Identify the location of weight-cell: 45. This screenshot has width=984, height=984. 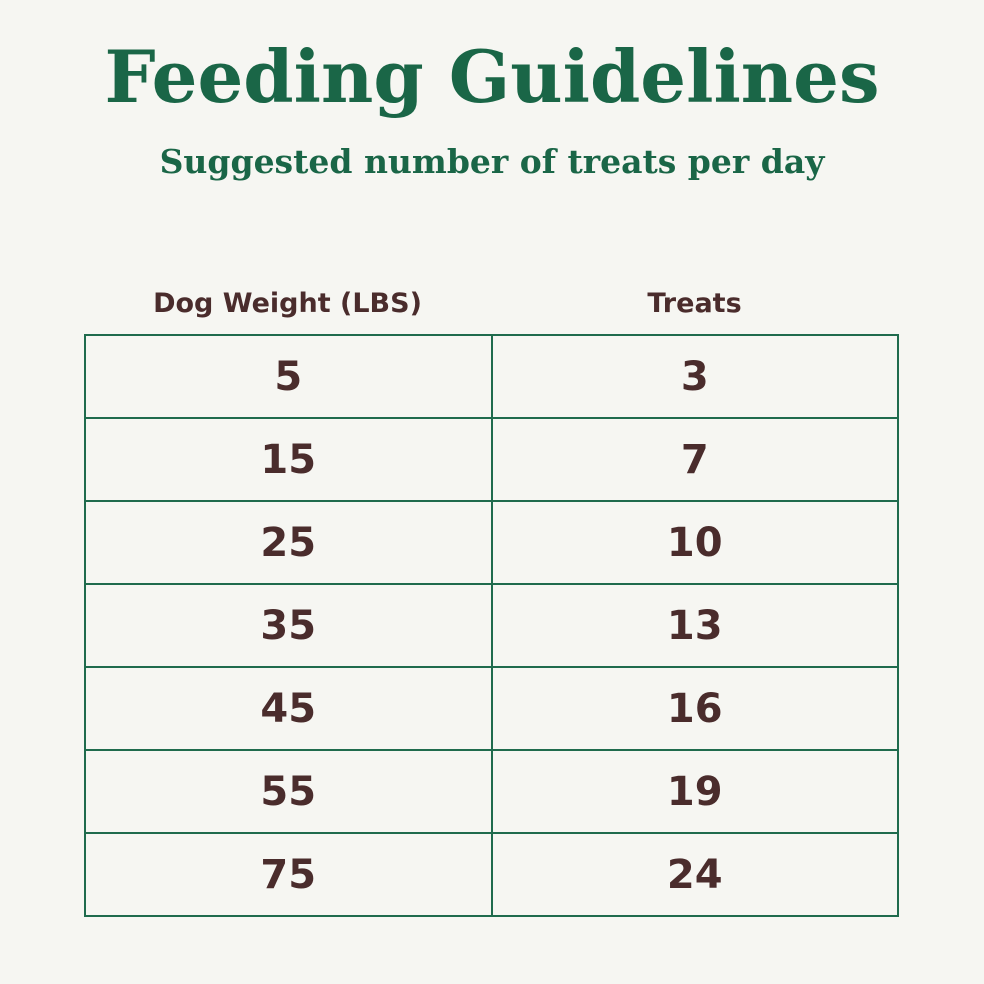
(288, 708).